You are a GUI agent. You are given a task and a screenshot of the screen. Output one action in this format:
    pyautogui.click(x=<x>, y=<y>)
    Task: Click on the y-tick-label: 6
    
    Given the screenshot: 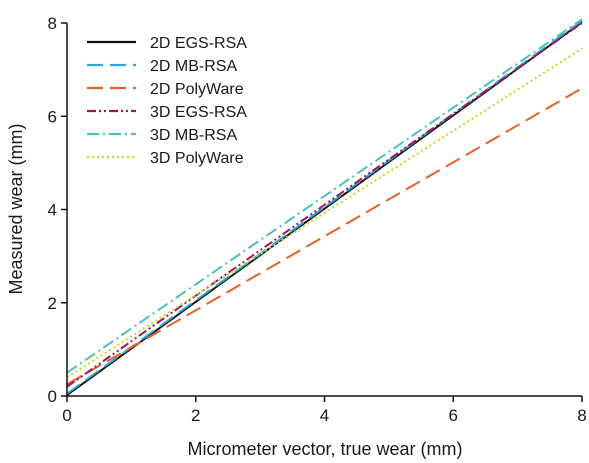 What is the action you would take?
    pyautogui.click(x=52, y=116)
    